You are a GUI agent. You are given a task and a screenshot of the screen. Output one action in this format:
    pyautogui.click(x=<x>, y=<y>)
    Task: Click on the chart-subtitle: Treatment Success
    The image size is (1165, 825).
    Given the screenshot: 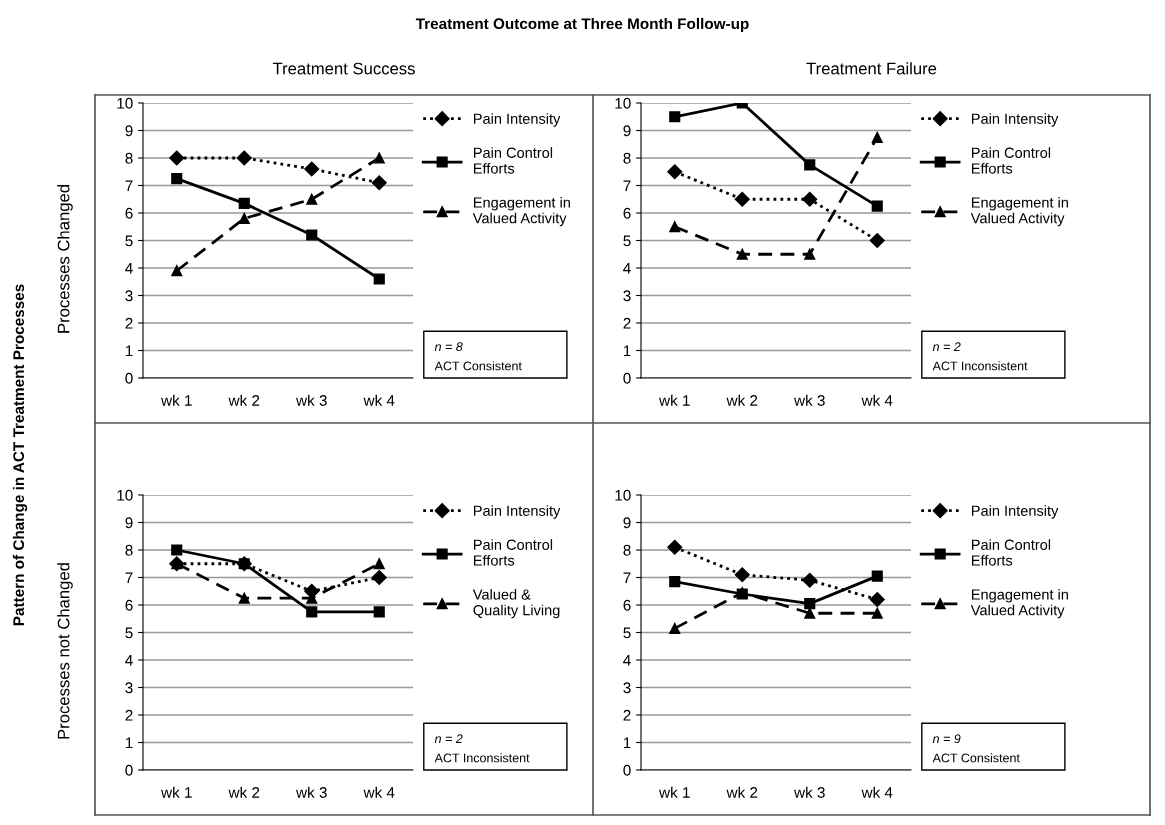 What is the action you would take?
    pyautogui.click(x=343, y=68)
    